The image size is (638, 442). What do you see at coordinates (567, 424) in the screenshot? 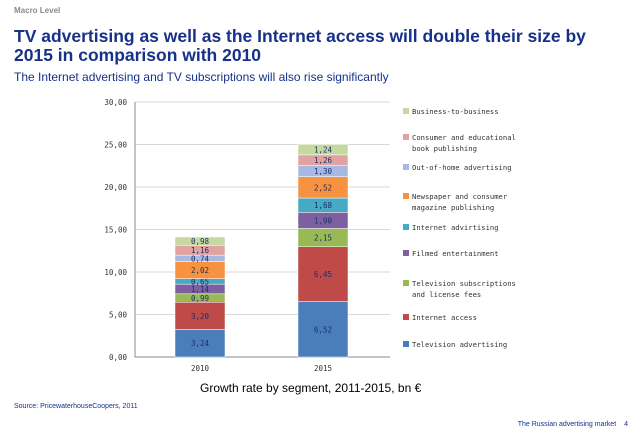
I see `footer-doc-title: The Russian advertising market` at bounding box center [567, 424].